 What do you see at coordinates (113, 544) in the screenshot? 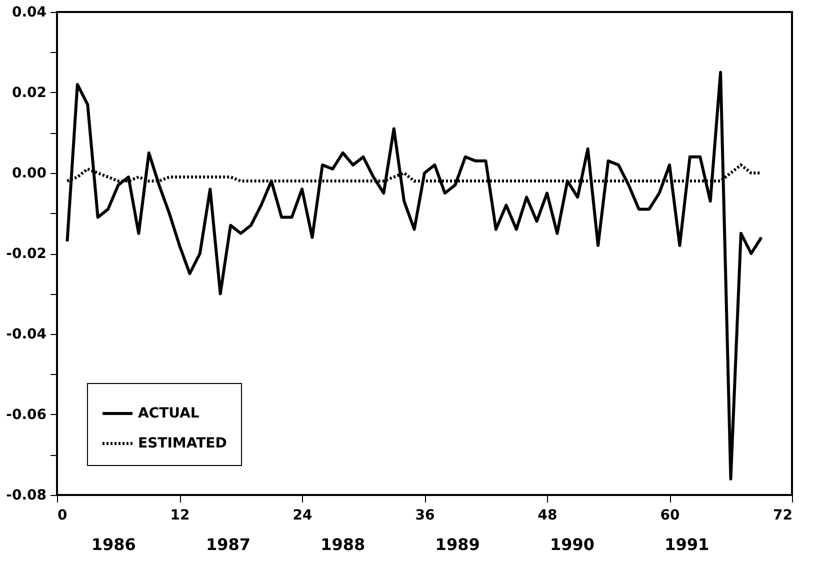
I see `text: 1986` at bounding box center [113, 544].